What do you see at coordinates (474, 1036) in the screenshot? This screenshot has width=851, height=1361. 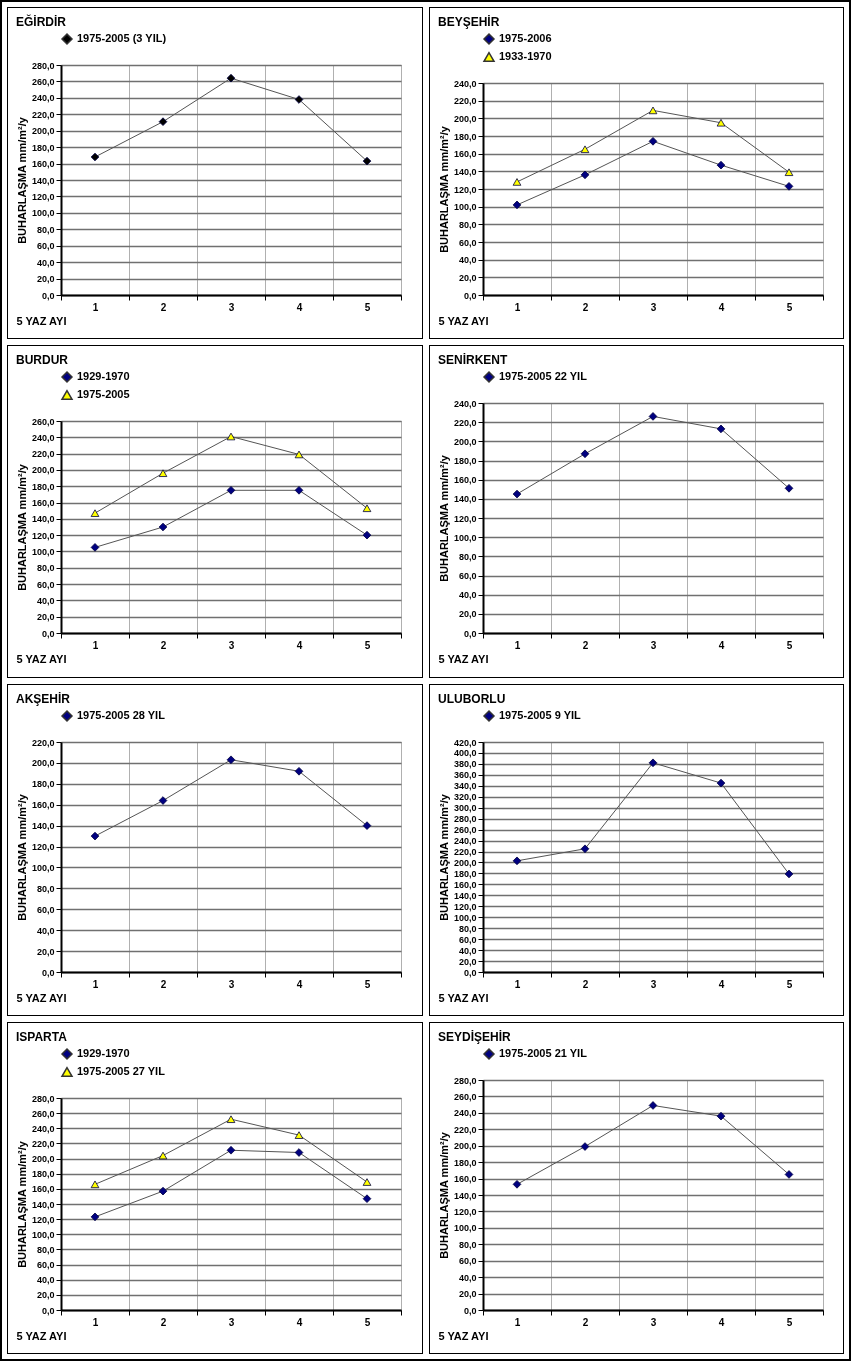 I see `chart-title: SEYDİŞEHİR` at bounding box center [474, 1036].